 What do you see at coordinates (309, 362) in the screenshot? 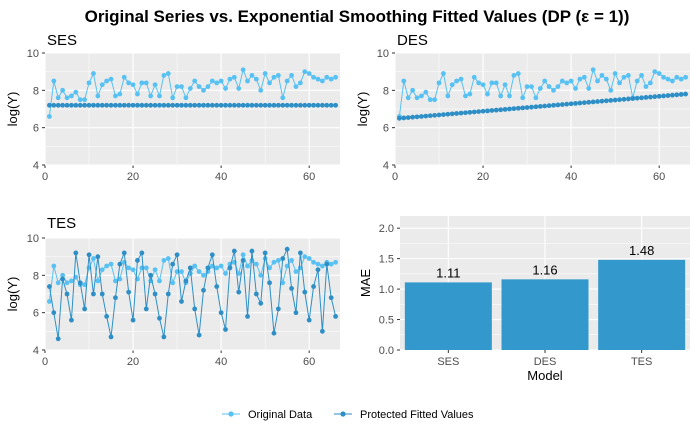
I see `x-tick-label: 60` at bounding box center [309, 362].